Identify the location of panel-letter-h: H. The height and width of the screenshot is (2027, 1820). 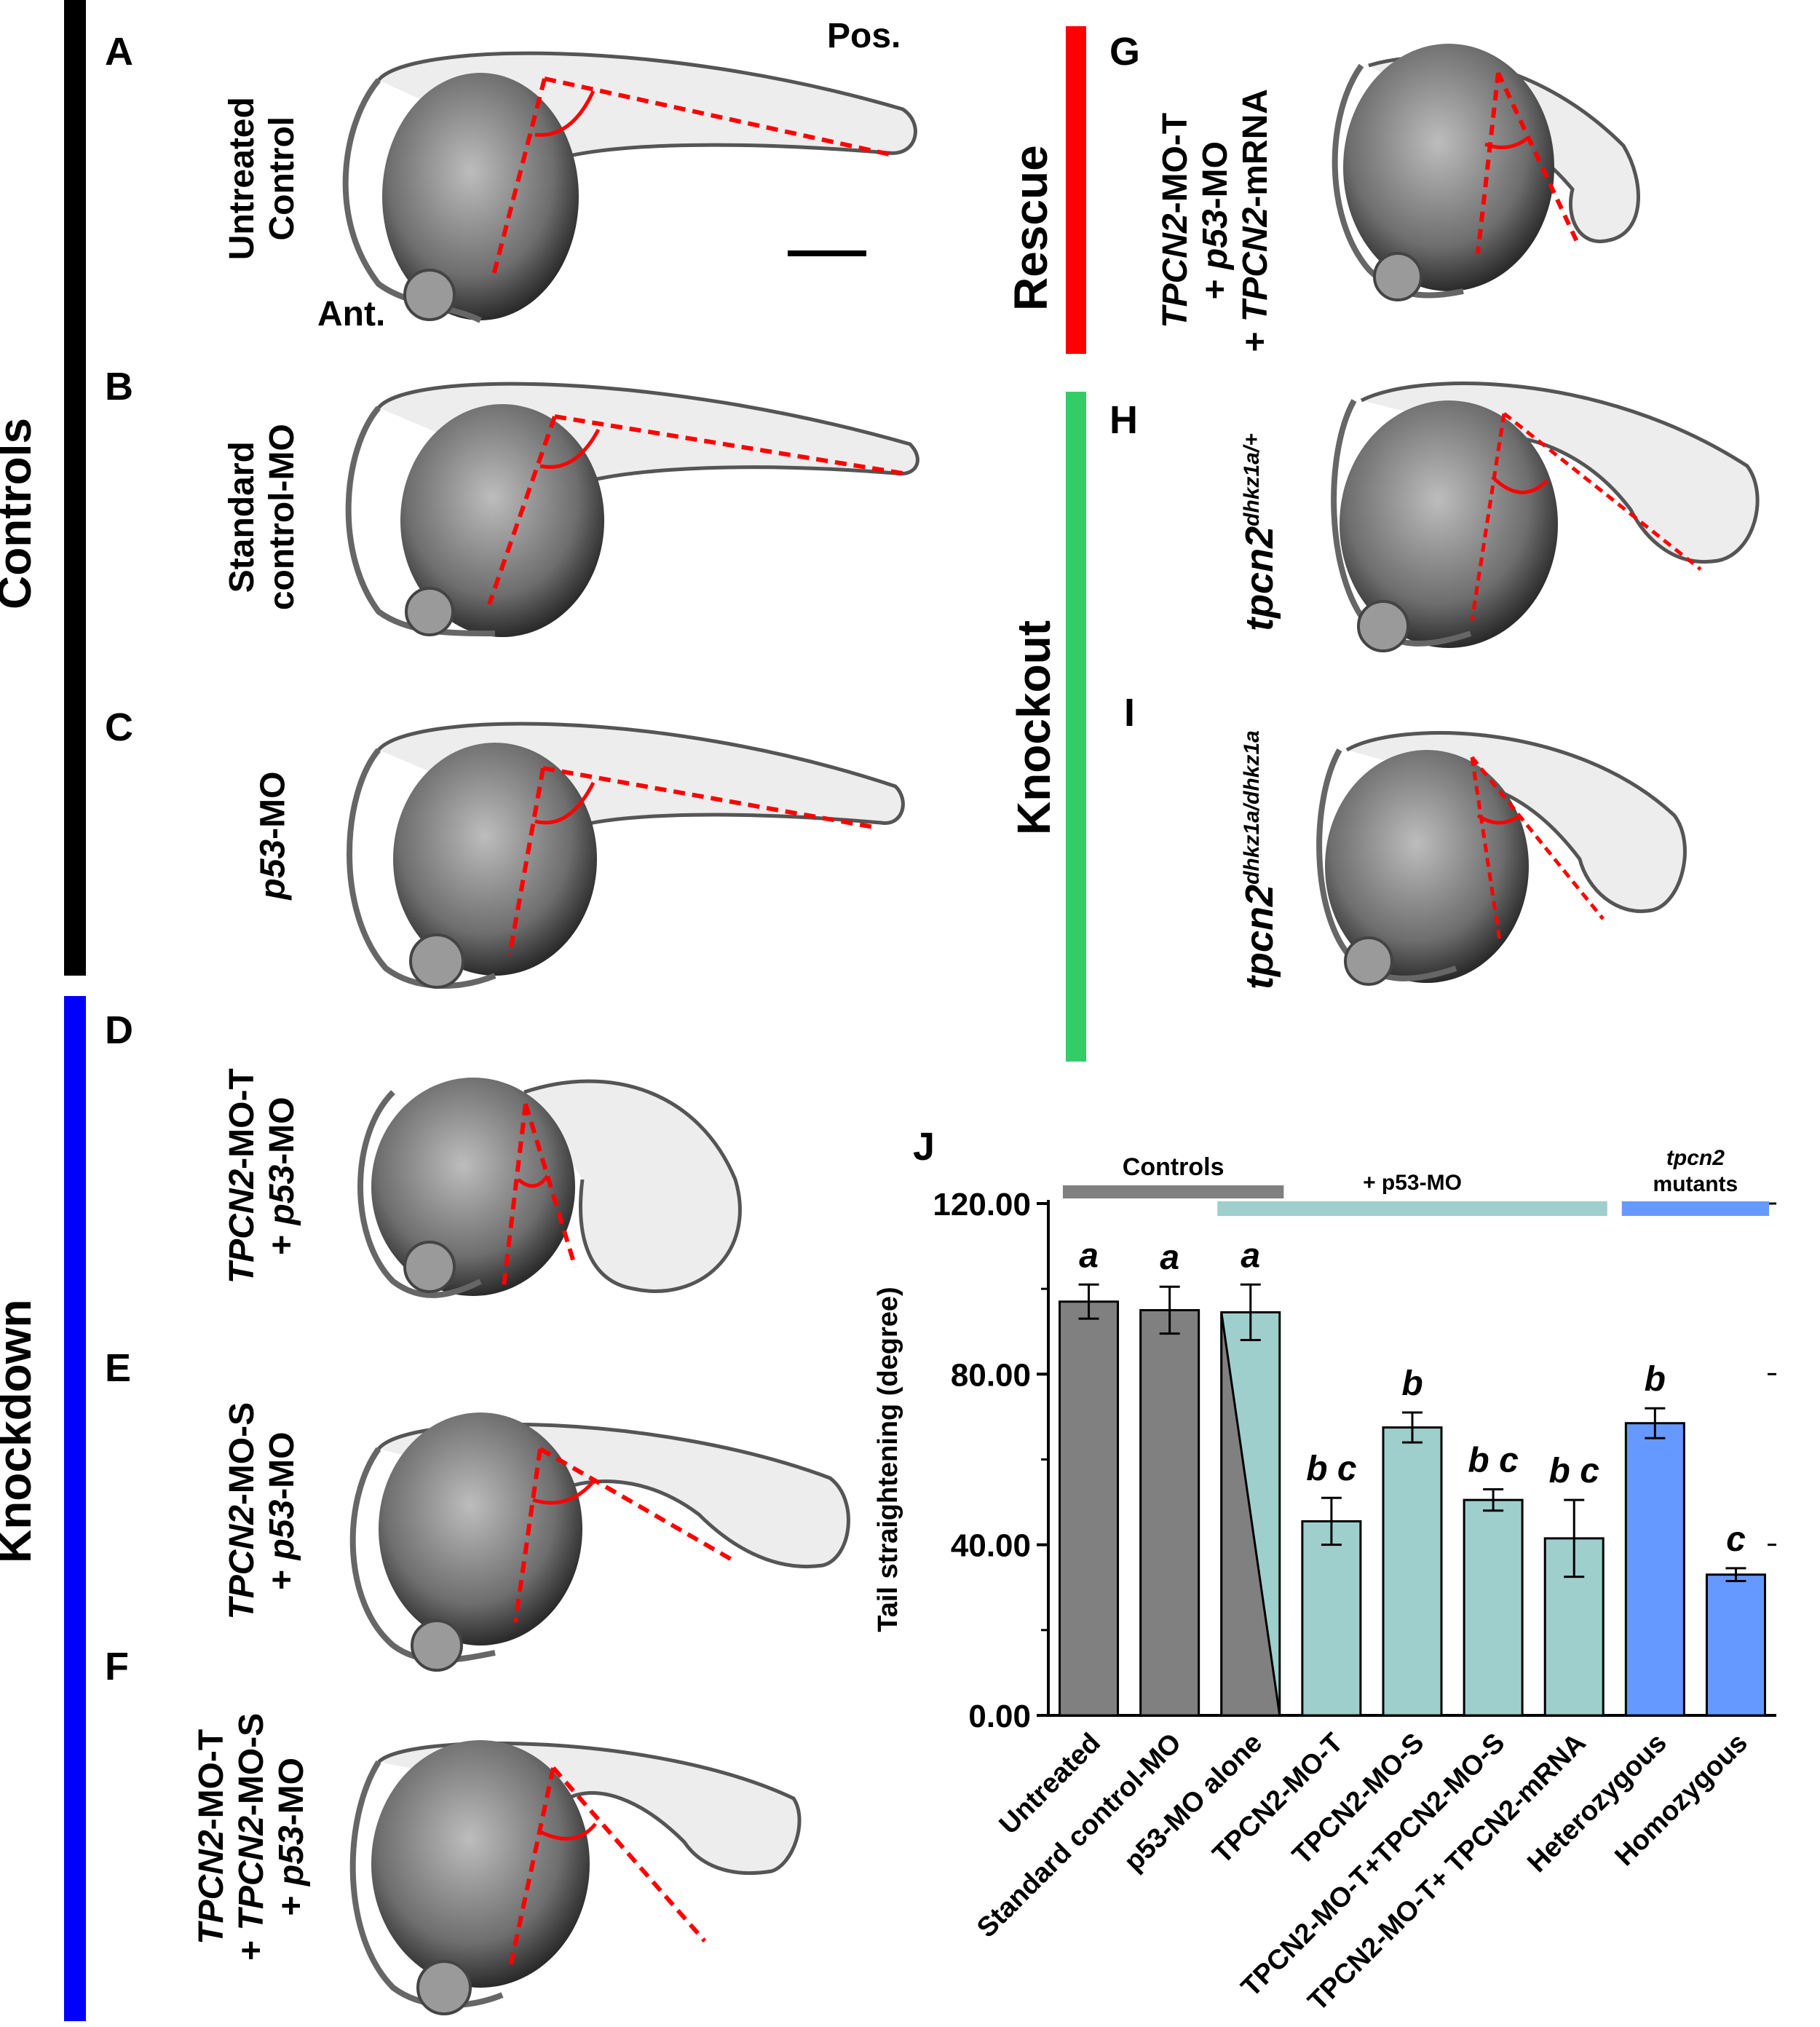
(1123, 420).